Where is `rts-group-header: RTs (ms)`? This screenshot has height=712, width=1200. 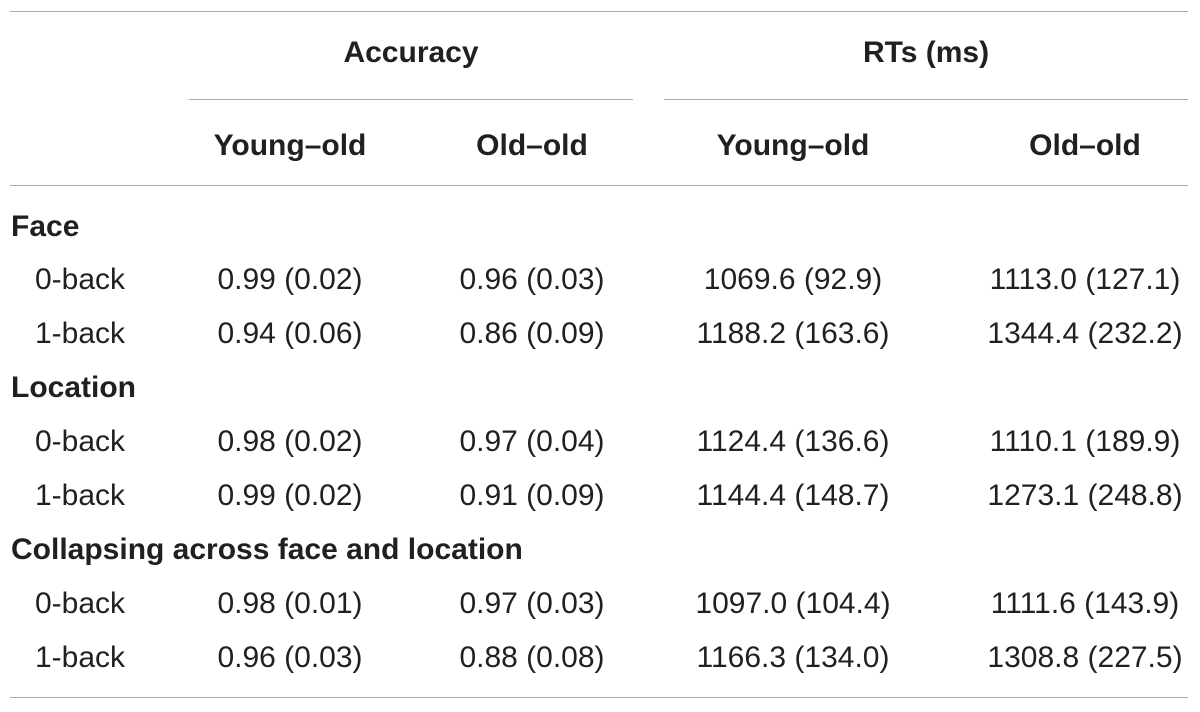
rts-group-header: RTs (ms) is located at coordinates (926, 52).